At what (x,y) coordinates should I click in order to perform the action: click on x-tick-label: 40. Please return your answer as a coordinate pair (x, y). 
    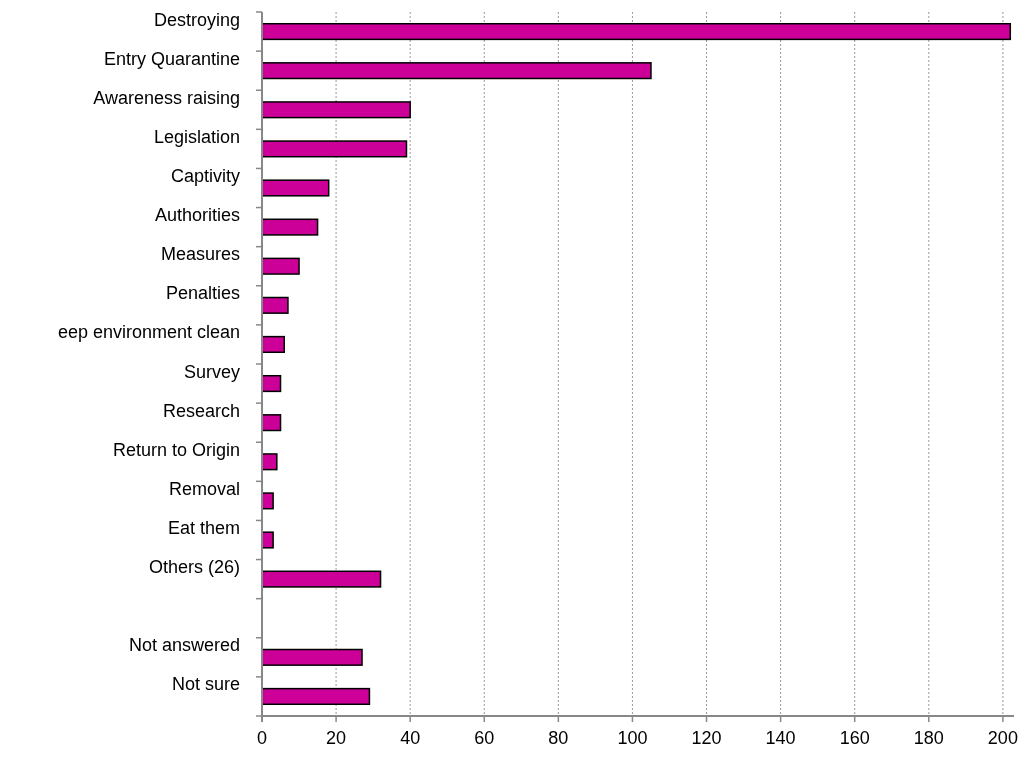
    Looking at the image, I should click on (410, 738).